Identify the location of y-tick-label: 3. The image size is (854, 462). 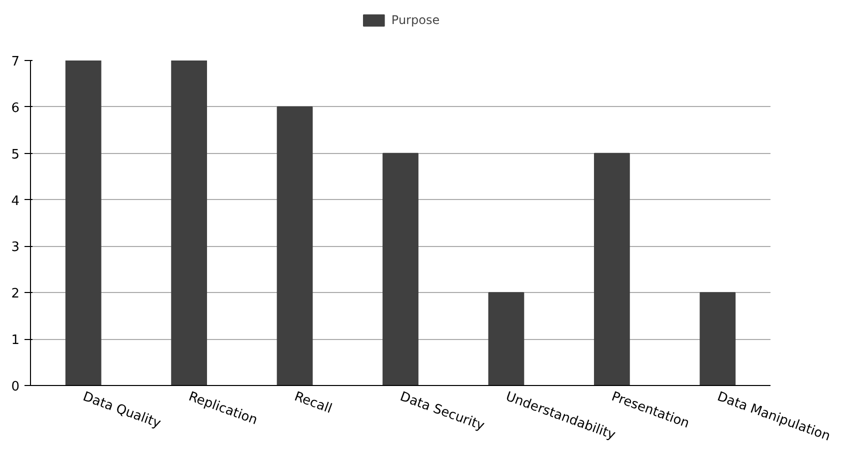
(15, 248).